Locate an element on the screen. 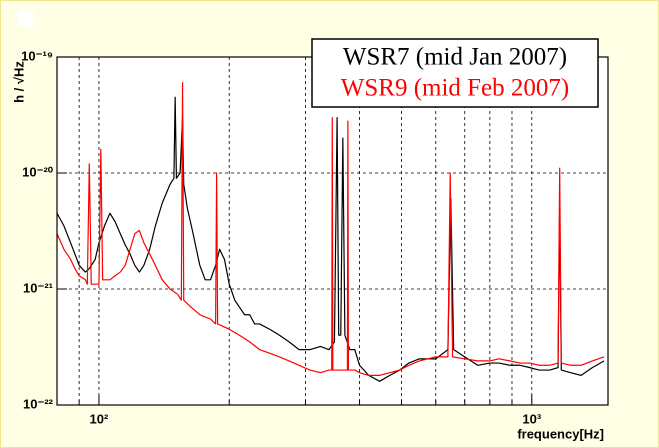 The width and height of the screenshot is (659, 448). x-axis-label: frequency[Hz] is located at coordinates (560, 433).